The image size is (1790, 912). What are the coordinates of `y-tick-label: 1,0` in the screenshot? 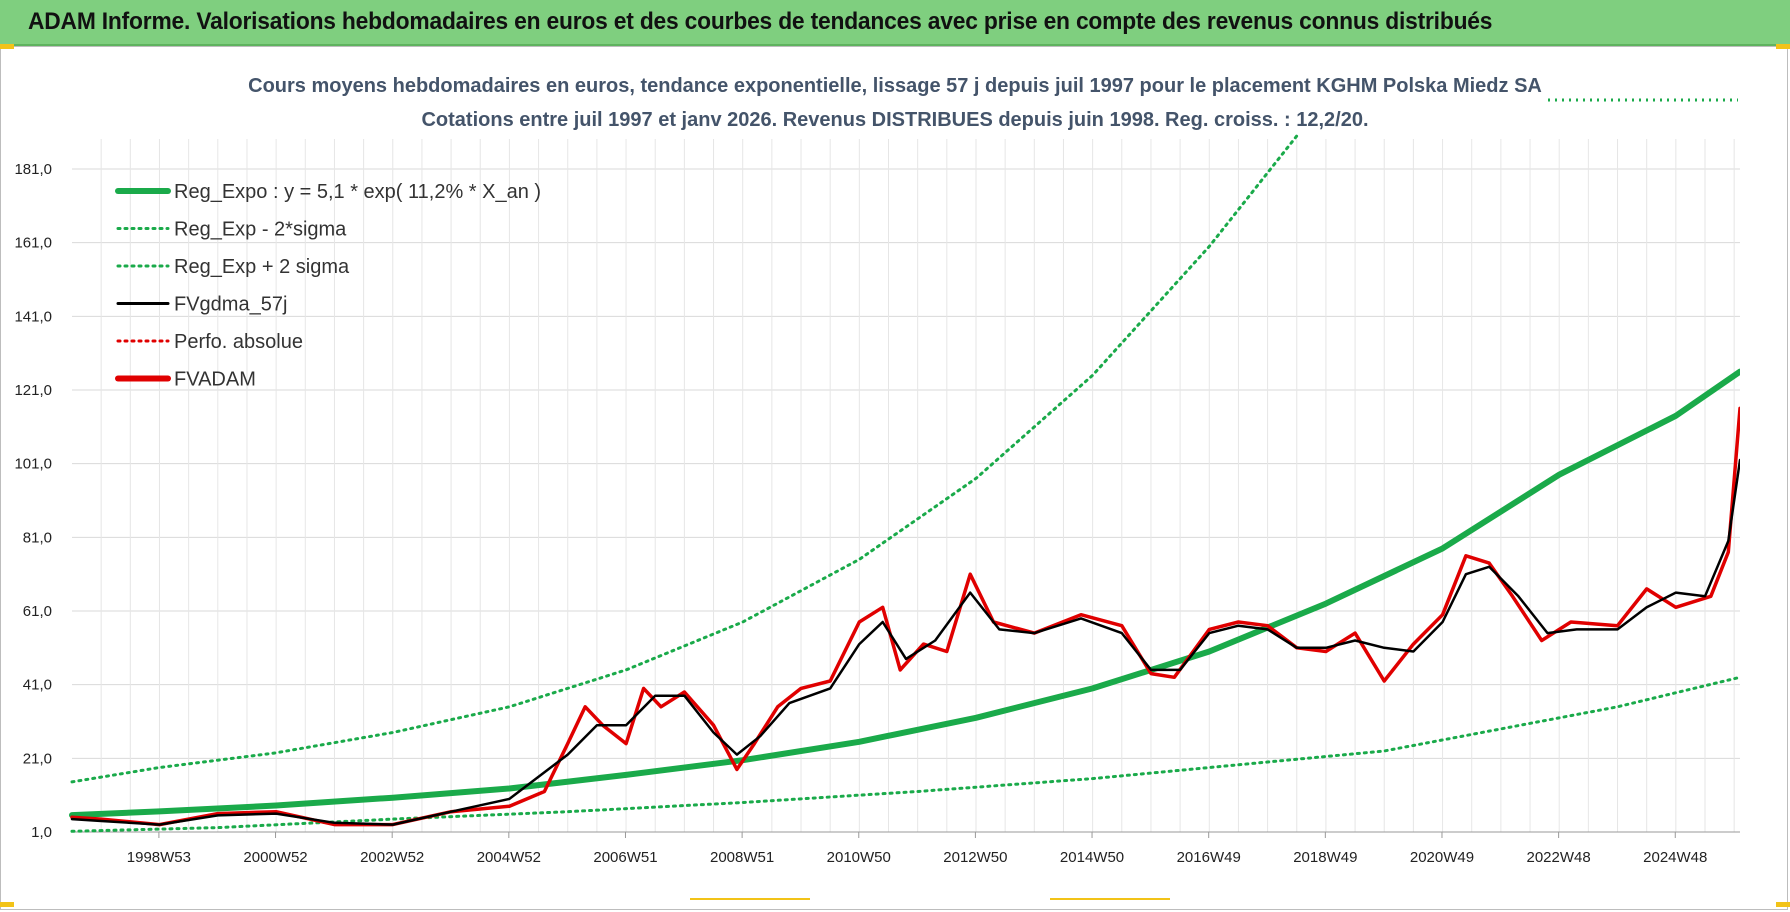 It's located at (41, 832).